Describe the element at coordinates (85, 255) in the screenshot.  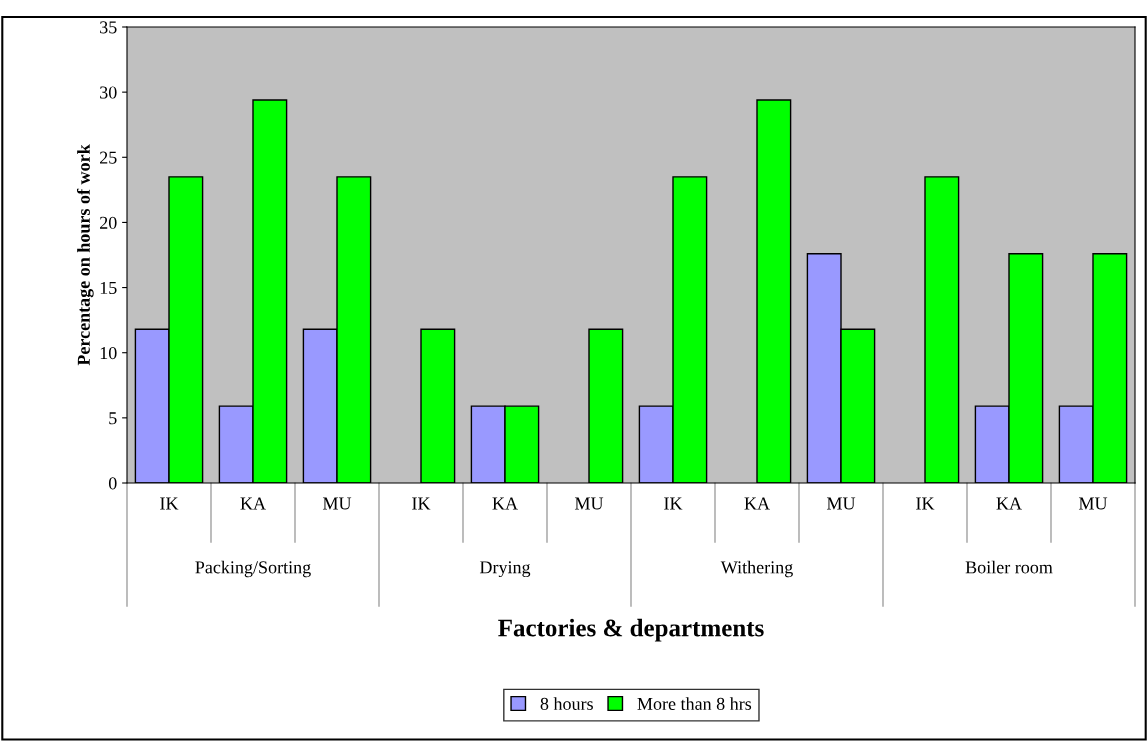
I see `y-axis-title: Percentage on hours of work` at that location.